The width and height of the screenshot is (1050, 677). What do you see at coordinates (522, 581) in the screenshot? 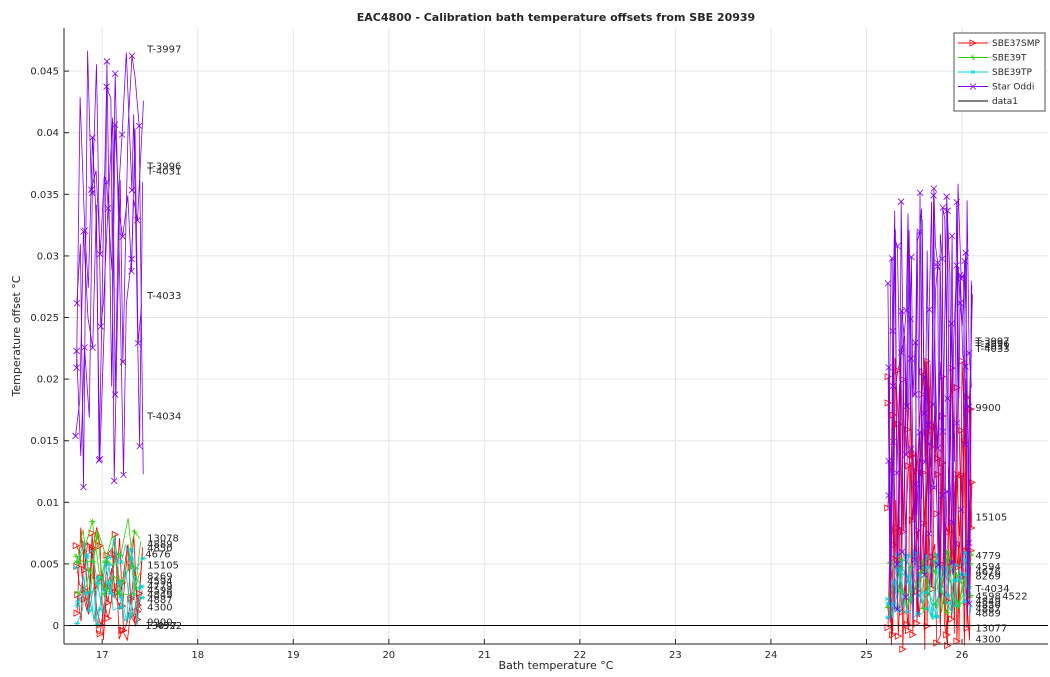
I see `series-sbe39tp` at bounding box center [522, 581].